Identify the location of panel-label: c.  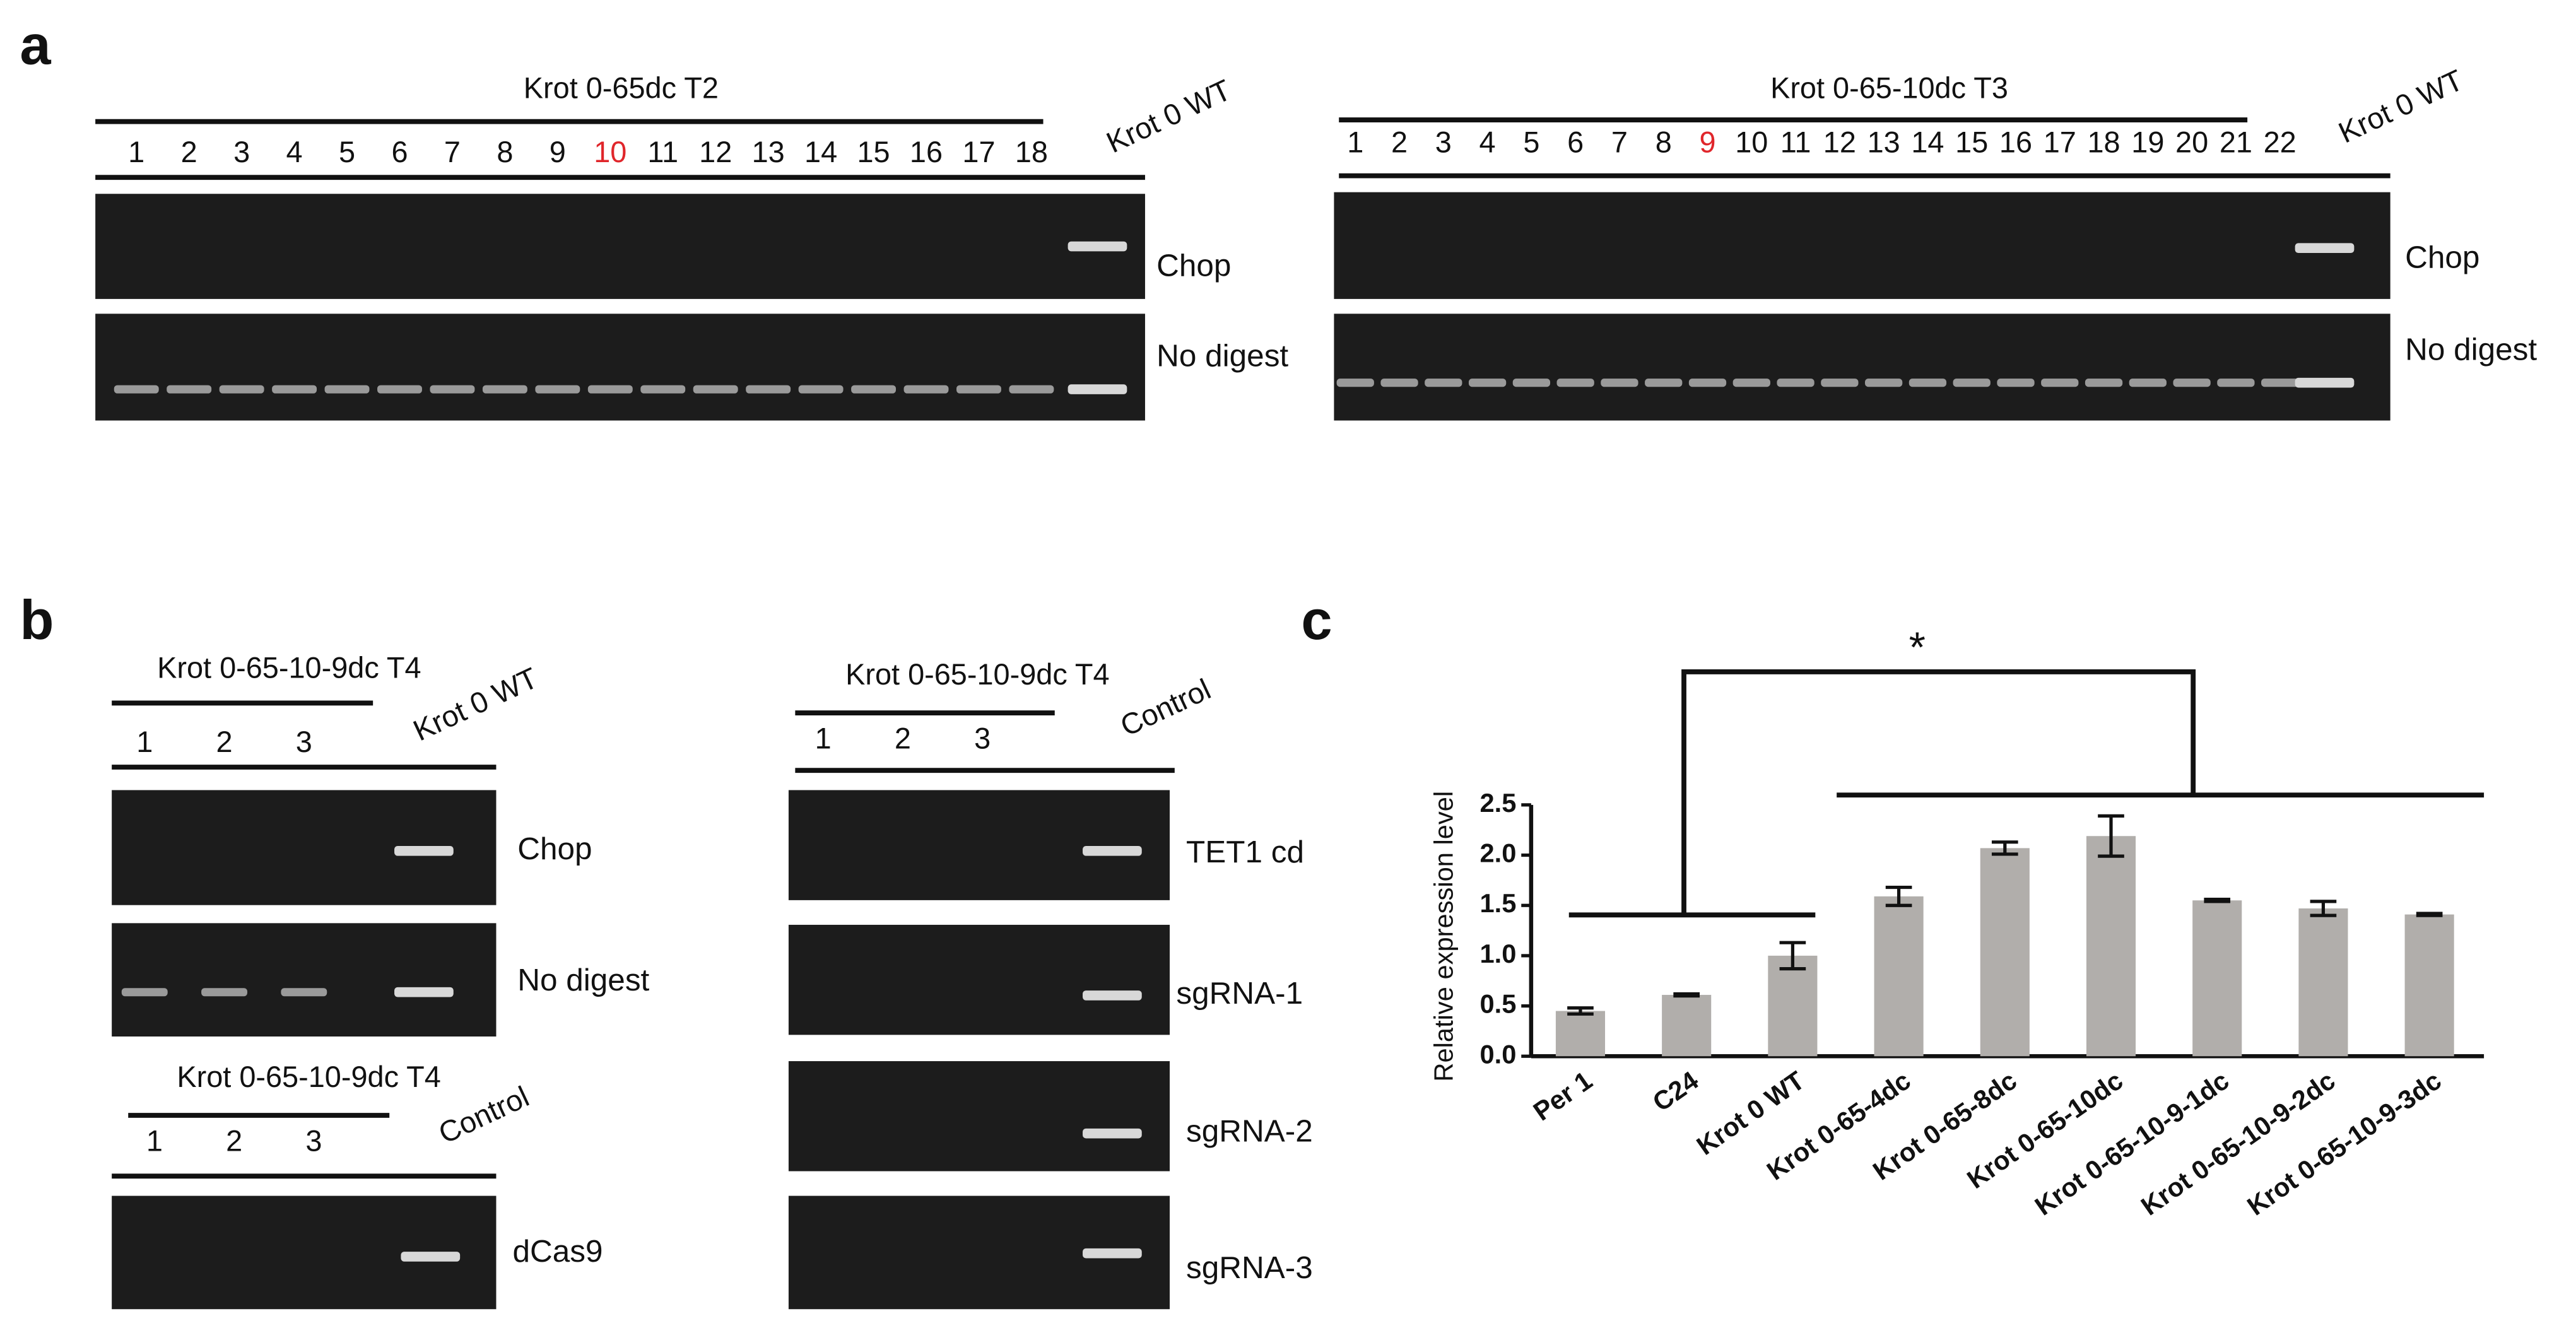
(1317, 620).